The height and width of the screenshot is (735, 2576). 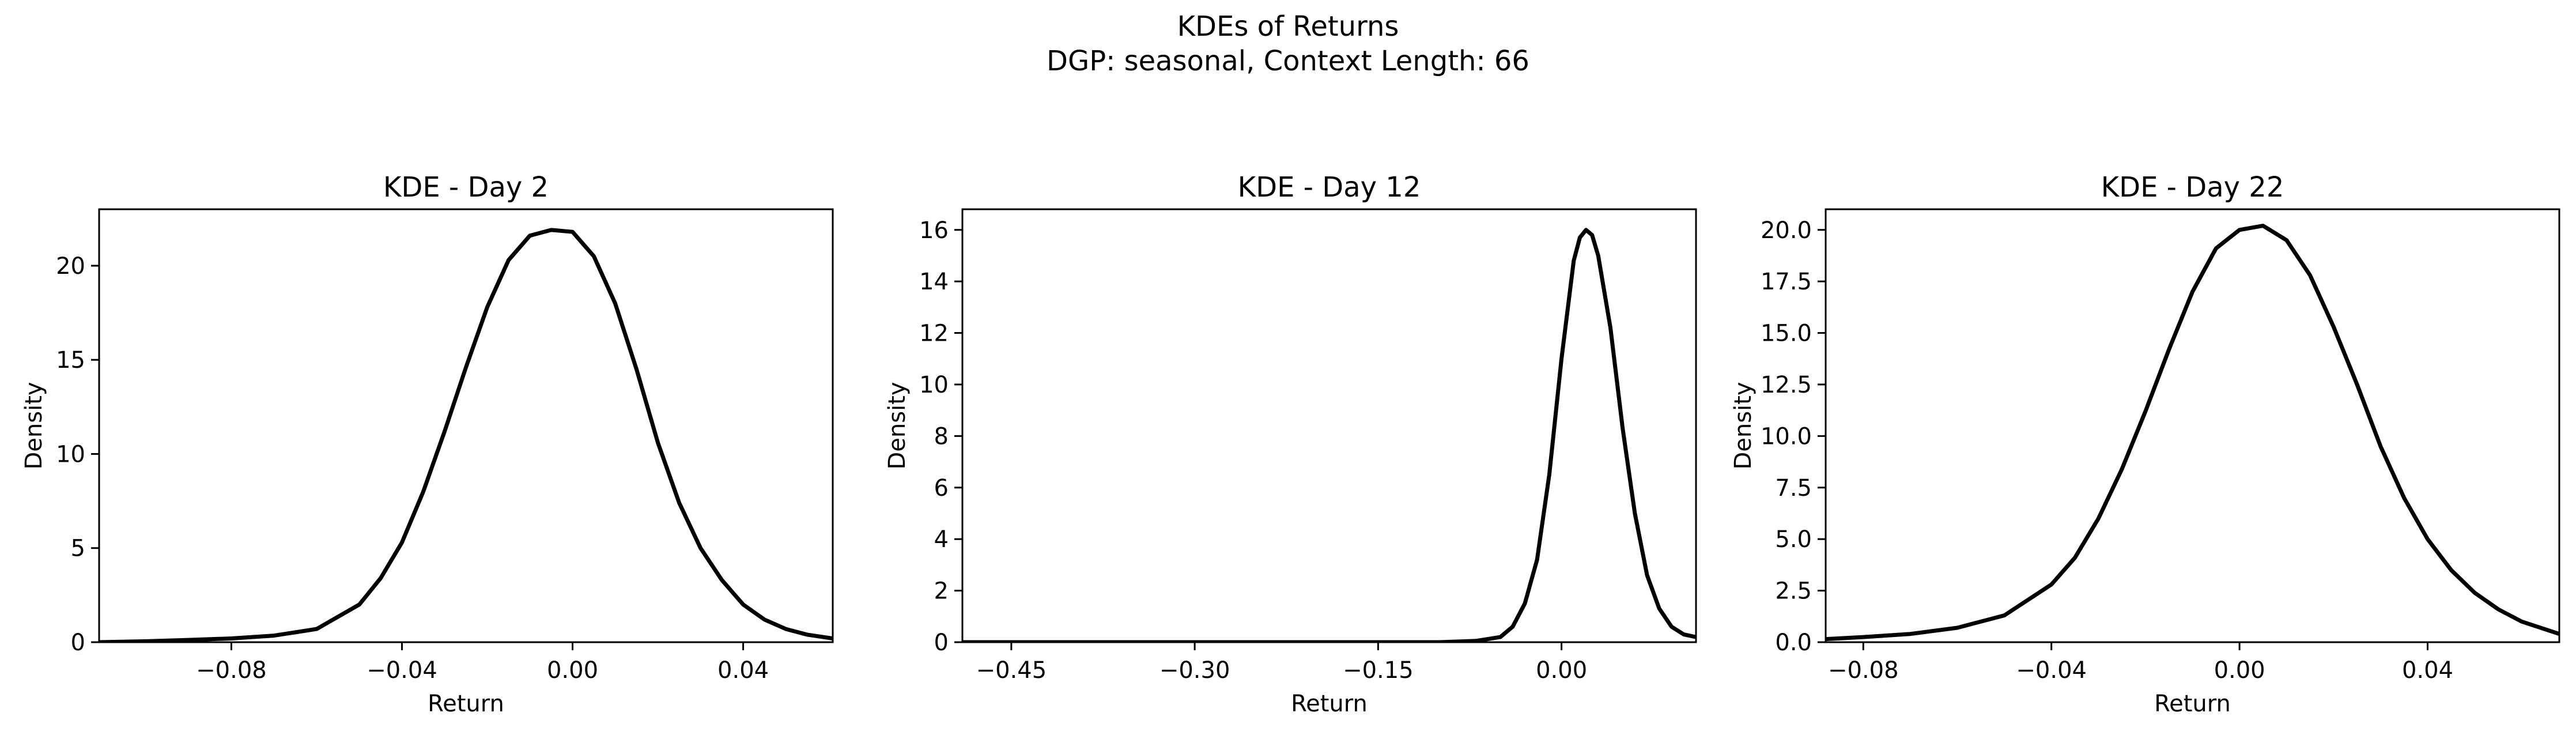 What do you see at coordinates (1787, 436) in the screenshot?
I see `y-tick-label: 10.0` at bounding box center [1787, 436].